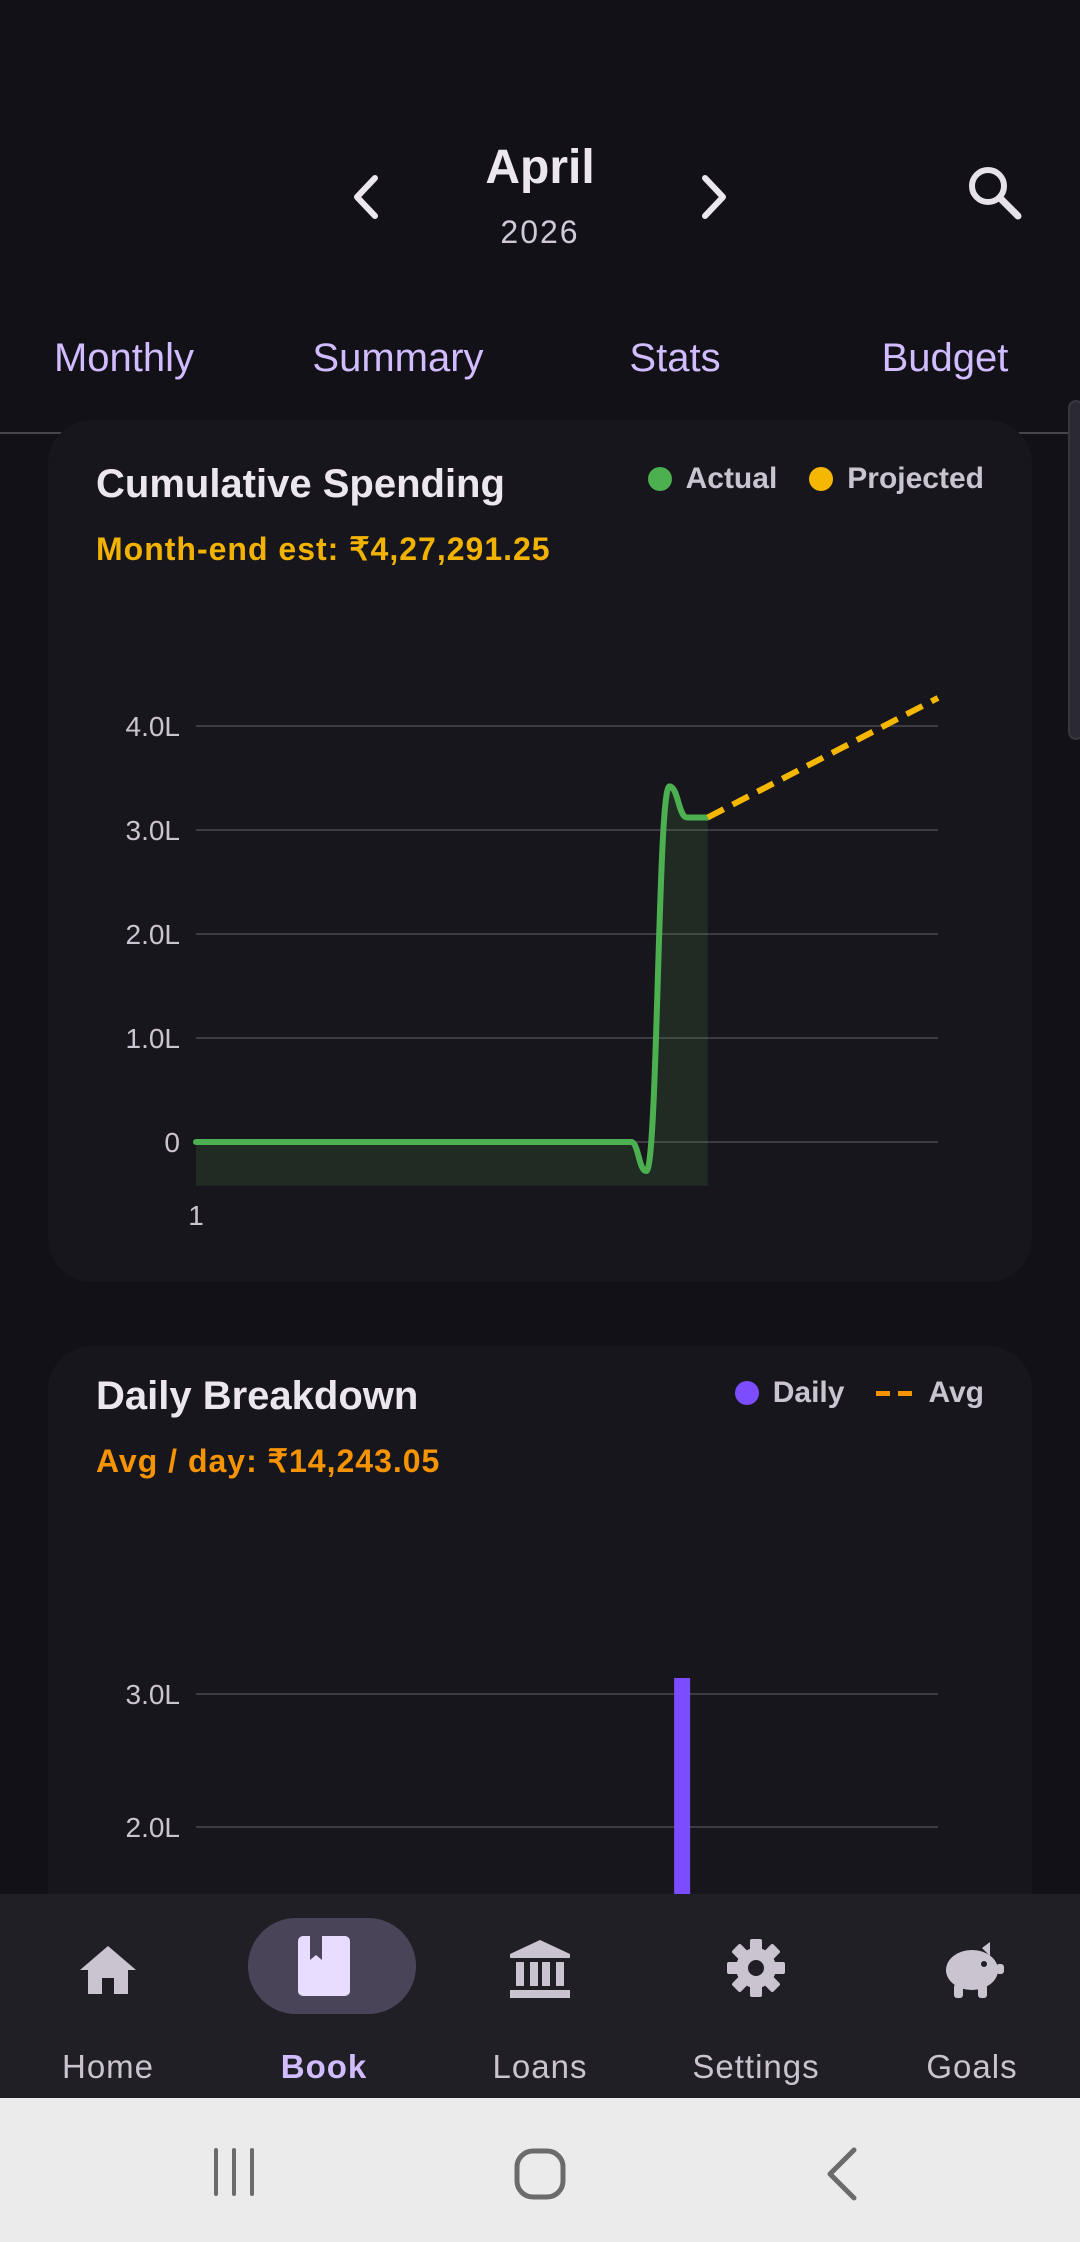 The height and width of the screenshot is (2242, 1080). I want to click on actual-legend-dot, so click(659, 479).